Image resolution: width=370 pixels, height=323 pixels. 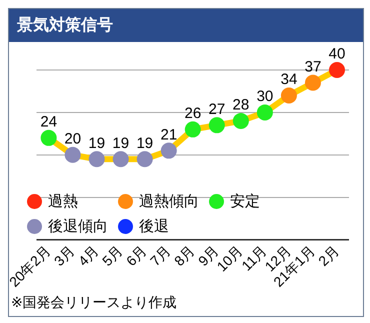 I want to click on data-label: 26, so click(x=193, y=113).